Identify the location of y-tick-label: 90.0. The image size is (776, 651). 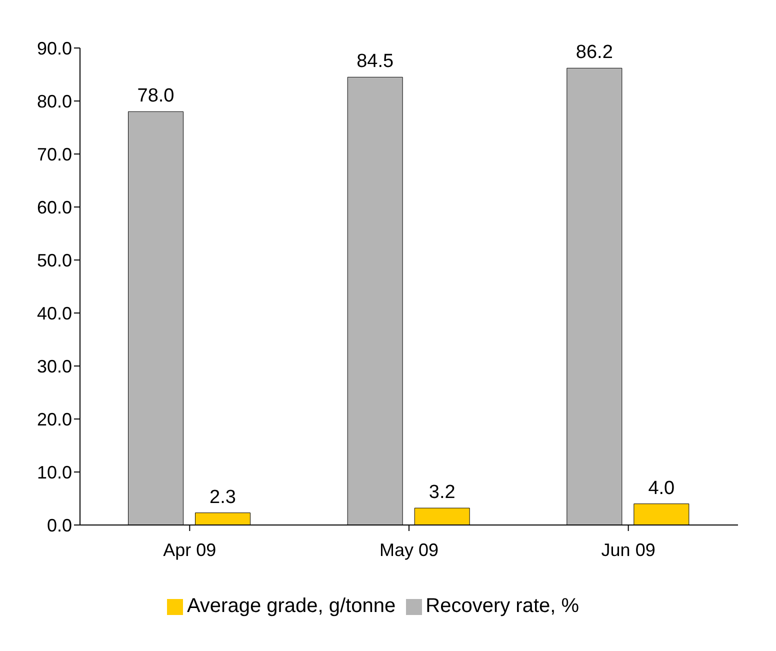
(54, 48).